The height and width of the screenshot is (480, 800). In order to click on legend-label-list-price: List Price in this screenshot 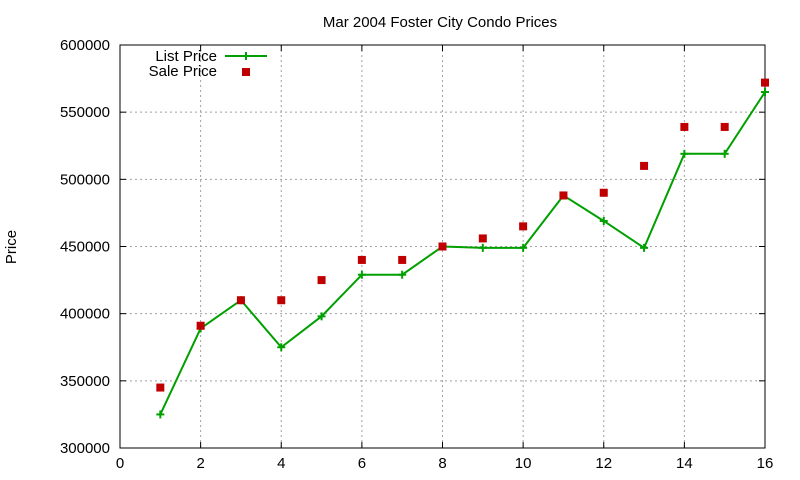, I will do `click(186, 56)`.